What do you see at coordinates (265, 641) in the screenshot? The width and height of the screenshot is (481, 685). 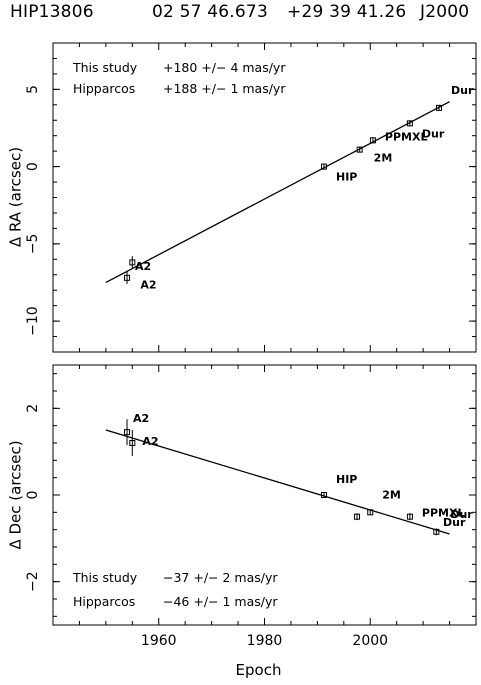 I see `bottom-xtick-label: 1980` at bounding box center [265, 641].